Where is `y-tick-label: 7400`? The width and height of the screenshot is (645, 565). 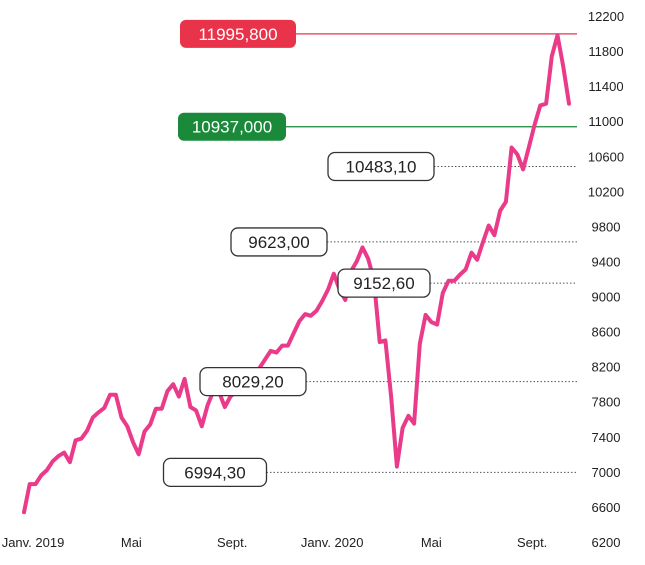
y-tick-label: 7400 is located at coordinates (606, 437).